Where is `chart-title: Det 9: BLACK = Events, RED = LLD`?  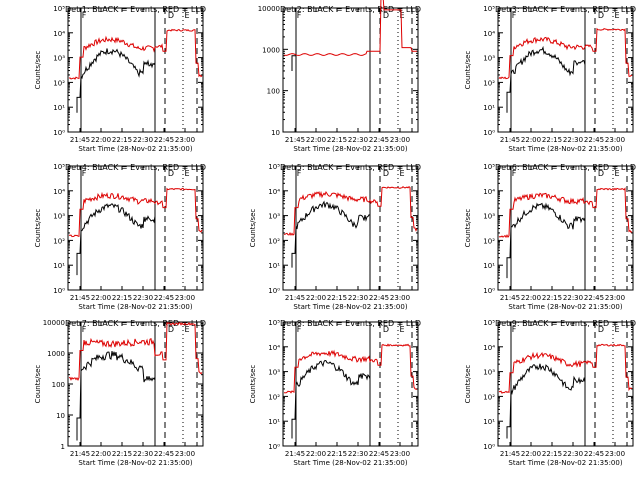 chart-title: Det 9: BLACK = Events, RED = LLD is located at coordinates (565, 323).